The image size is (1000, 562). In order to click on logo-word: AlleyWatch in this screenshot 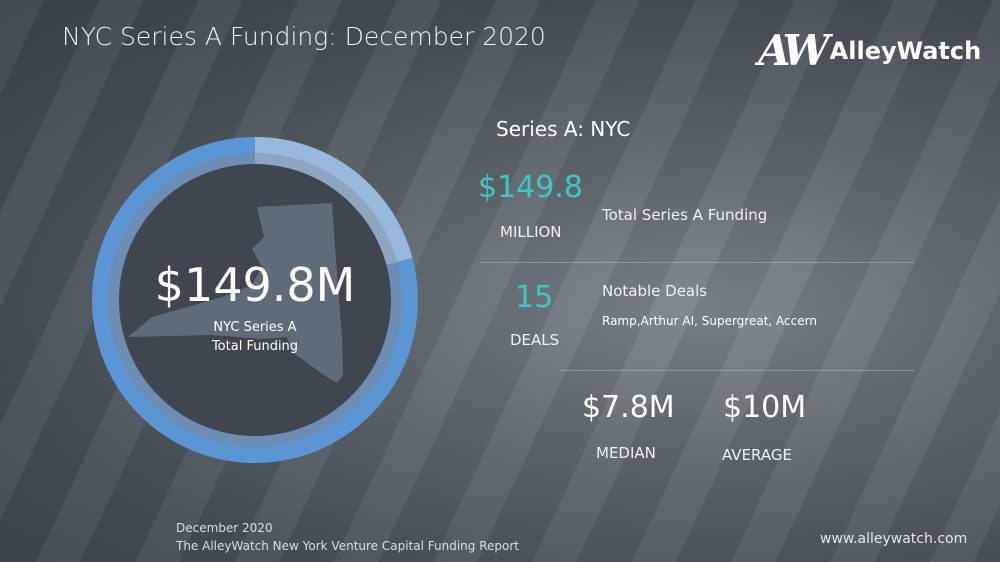, I will do `click(905, 50)`.